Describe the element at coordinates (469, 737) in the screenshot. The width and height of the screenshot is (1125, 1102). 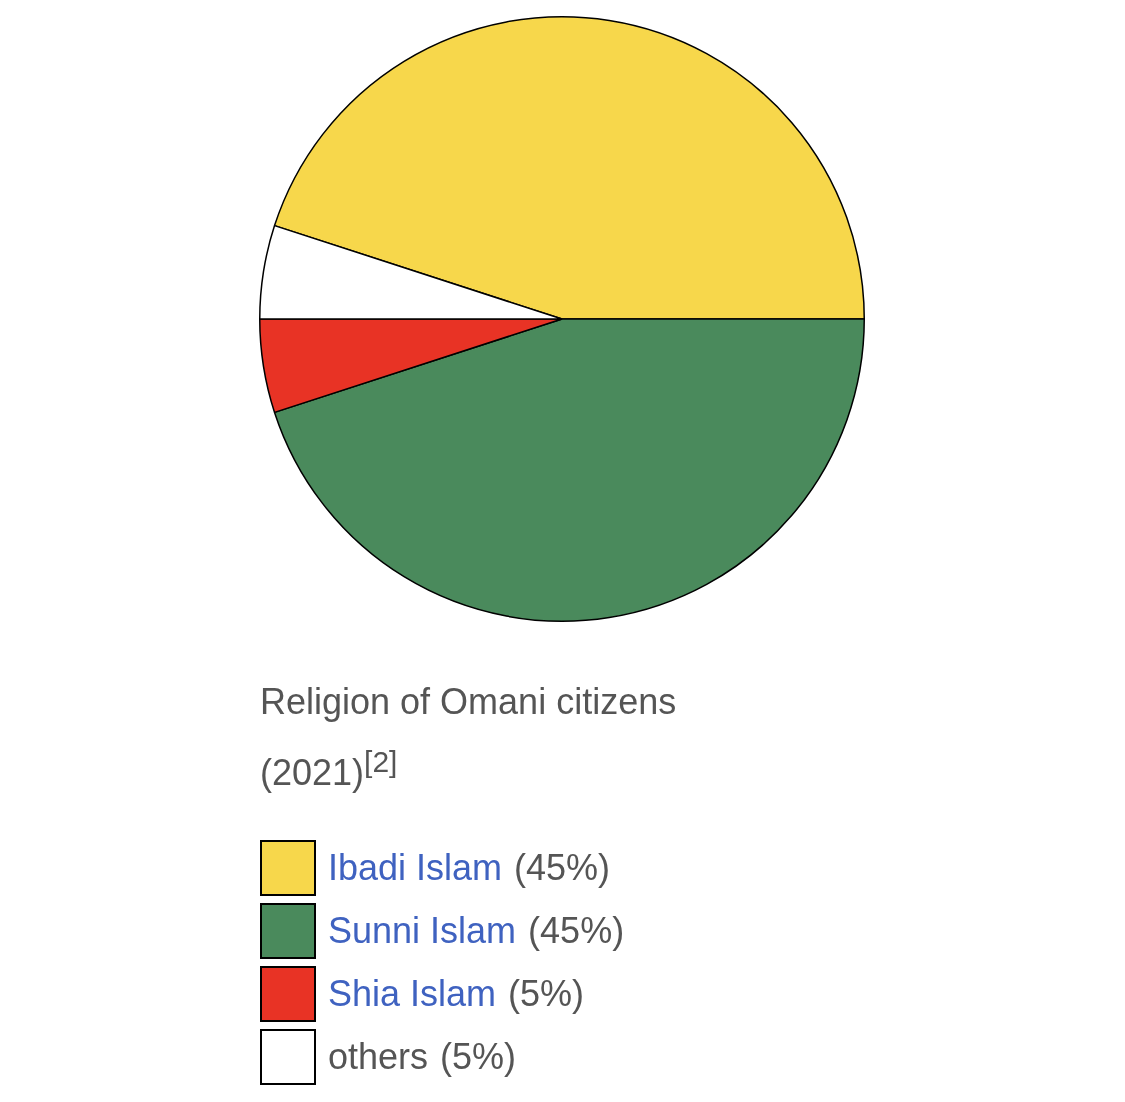
I see `text: Religion of Omani citizens (2021)$^{[2]}$` at that location.